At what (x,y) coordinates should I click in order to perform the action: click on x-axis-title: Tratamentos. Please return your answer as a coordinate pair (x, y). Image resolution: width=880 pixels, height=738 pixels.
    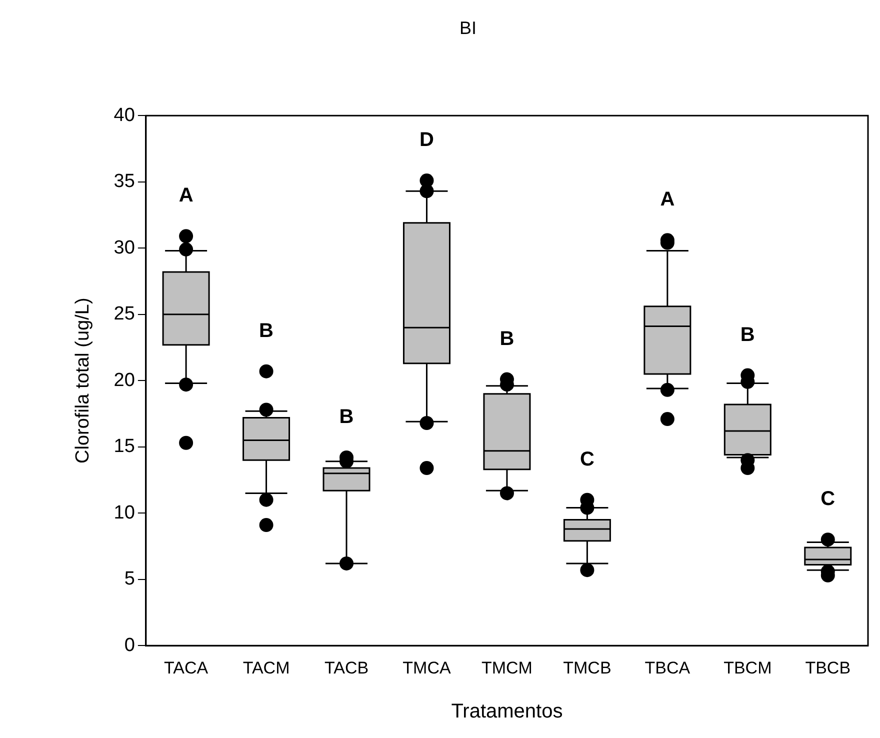
    Looking at the image, I should click on (507, 711).